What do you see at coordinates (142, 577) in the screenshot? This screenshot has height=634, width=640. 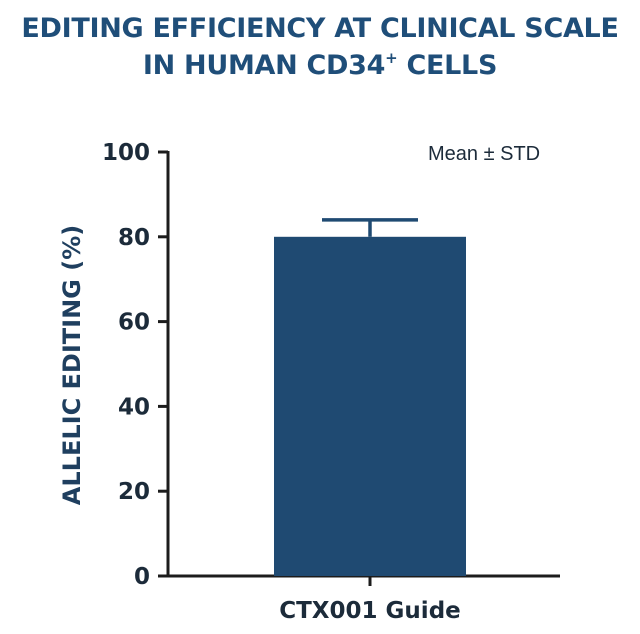 I see `y-tick-label-0: 0` at bounding box center [142, 577].